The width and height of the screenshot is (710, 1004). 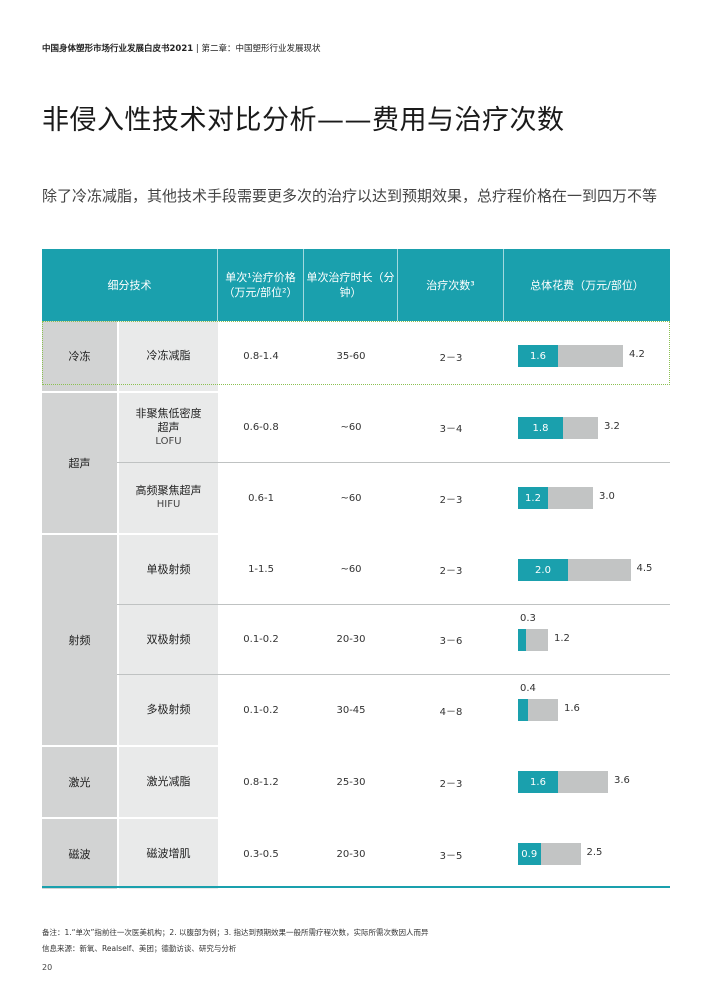 I want to click on count-cell: 3－5, so click(x=451, y=856).